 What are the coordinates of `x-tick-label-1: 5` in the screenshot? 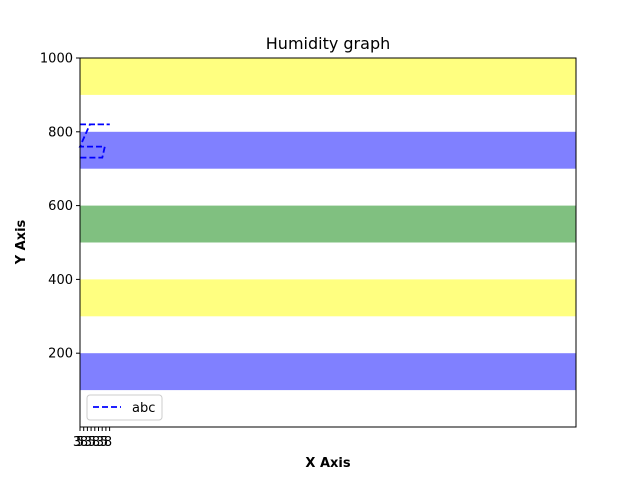 It's located at (80, 442).